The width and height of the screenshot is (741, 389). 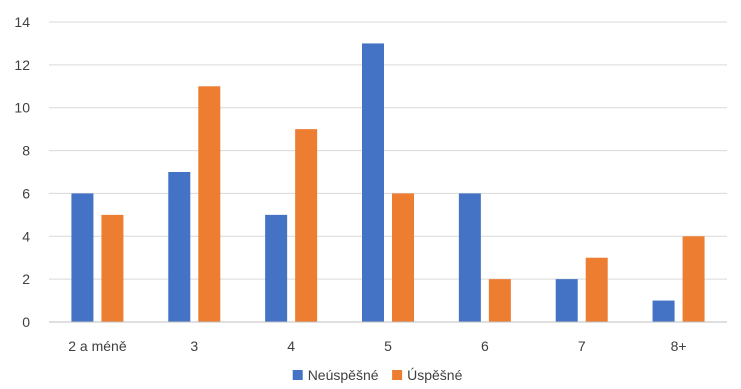 What do you see at coordinates (26, 322) in the screenshot?
I see `y-tick-label: 0` at bounding box center [26, 322].